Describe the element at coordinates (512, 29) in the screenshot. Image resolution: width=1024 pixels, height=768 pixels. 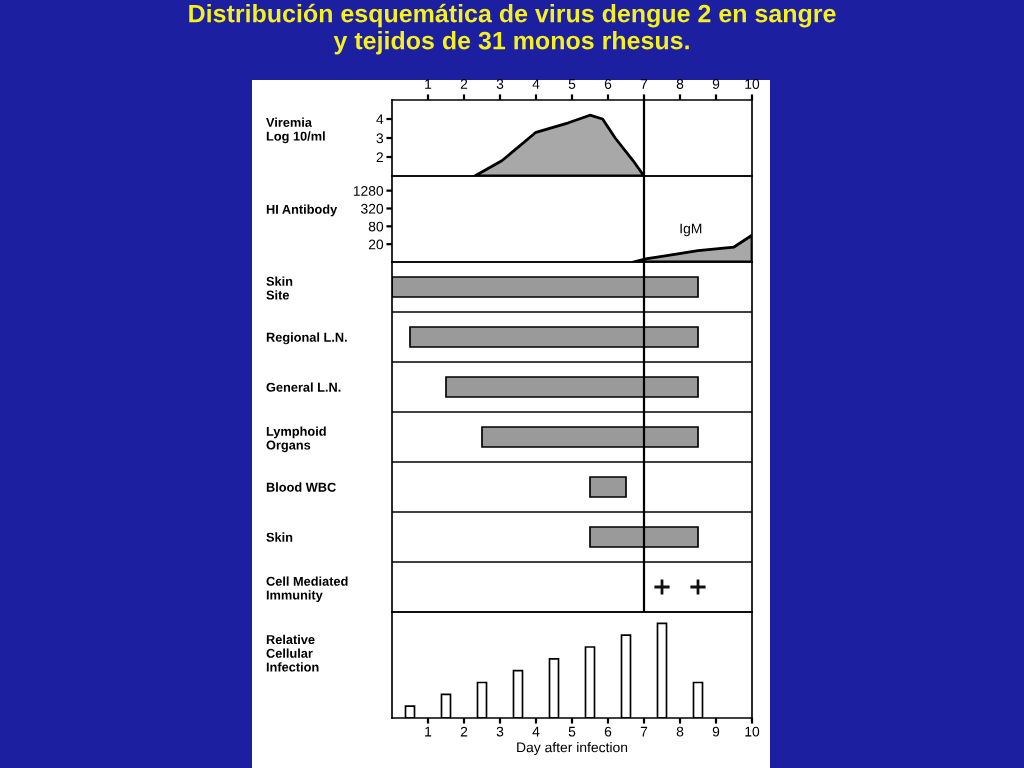
I see `chart-title: Distribución esquemática de virus dengue 2 en sangre y tejidos de 31 monos rhesus.` at that location.